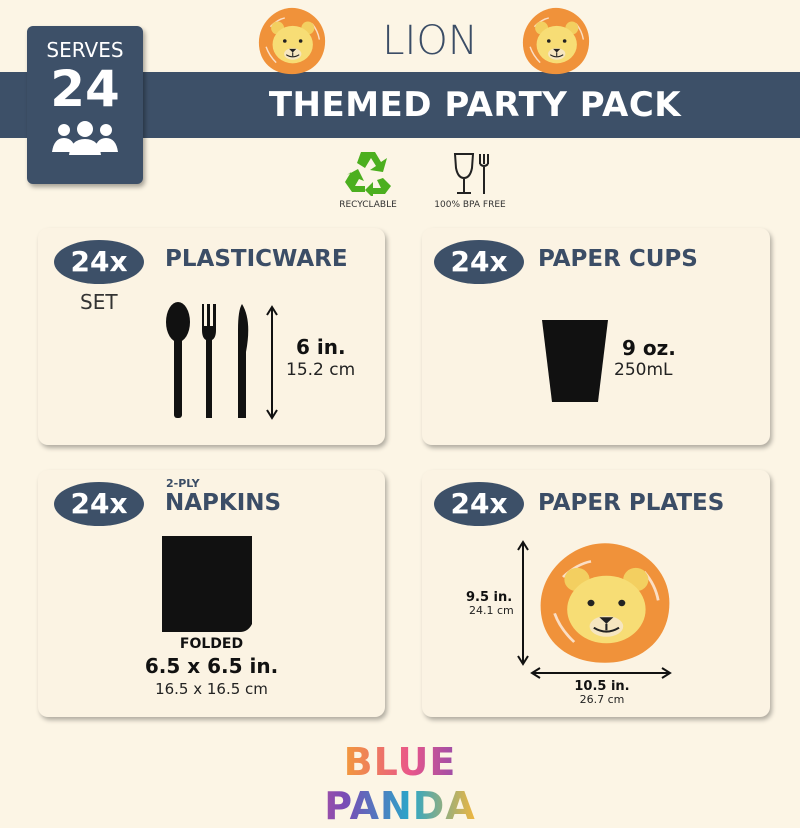 The image size is (800, 828). I want to click on recyclable-label: RECYCLABLE, so click(368, 205).